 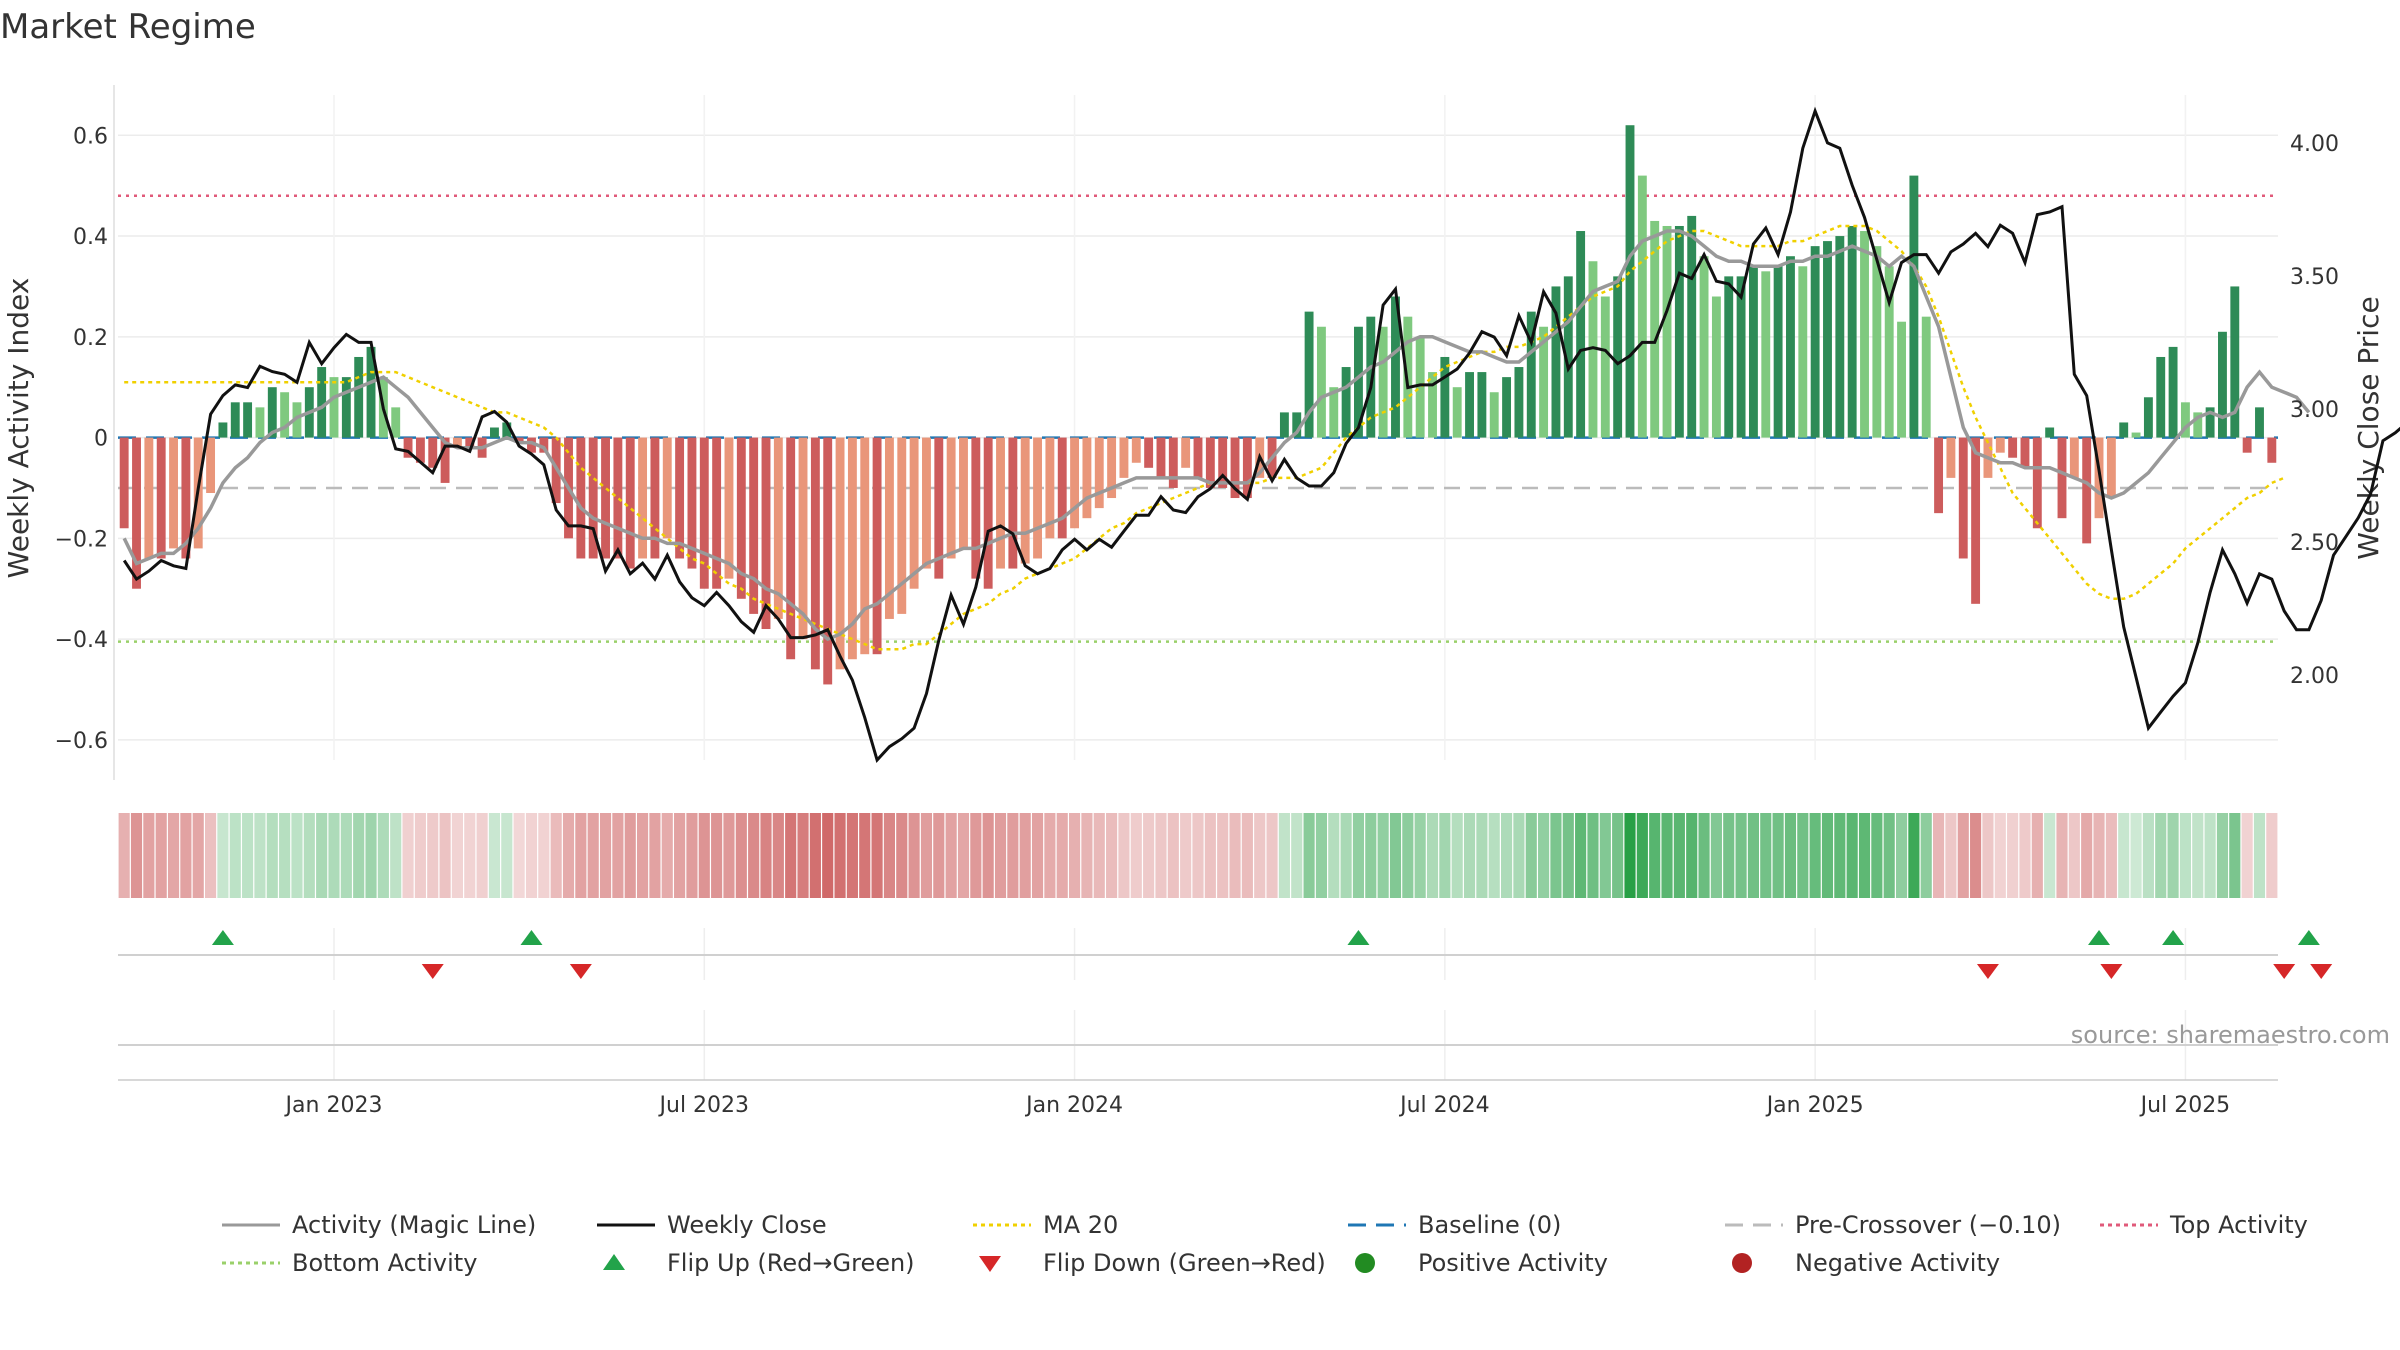 I want to click on x-tick-label: Jan 2023, so click(x=333, y=1105).